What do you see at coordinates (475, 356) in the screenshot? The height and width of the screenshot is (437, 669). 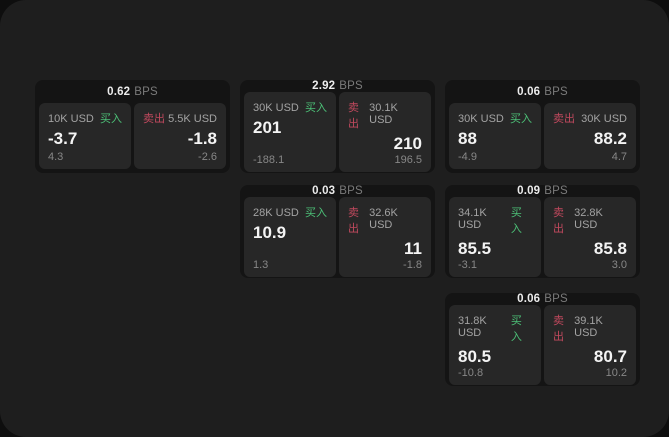 I see `buy-price-value: 80.5` at bounding box center [475, 356].